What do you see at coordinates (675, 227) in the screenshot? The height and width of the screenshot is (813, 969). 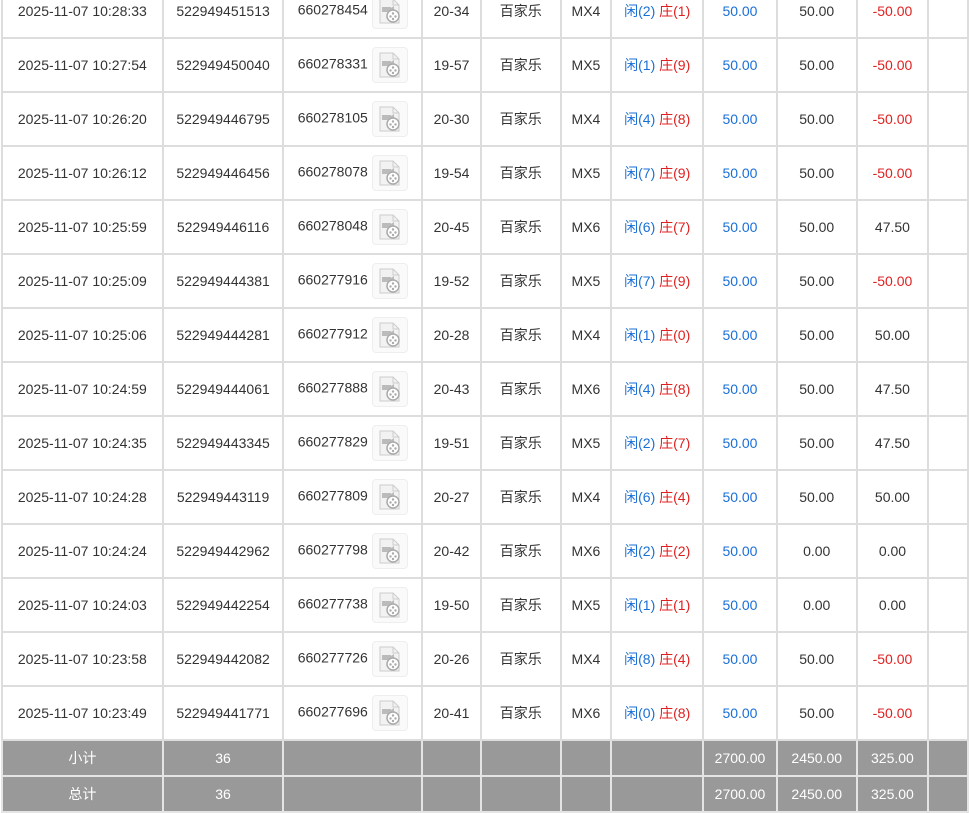 I see `banker-result: 庄(7)` at bounding box center [675, 227].